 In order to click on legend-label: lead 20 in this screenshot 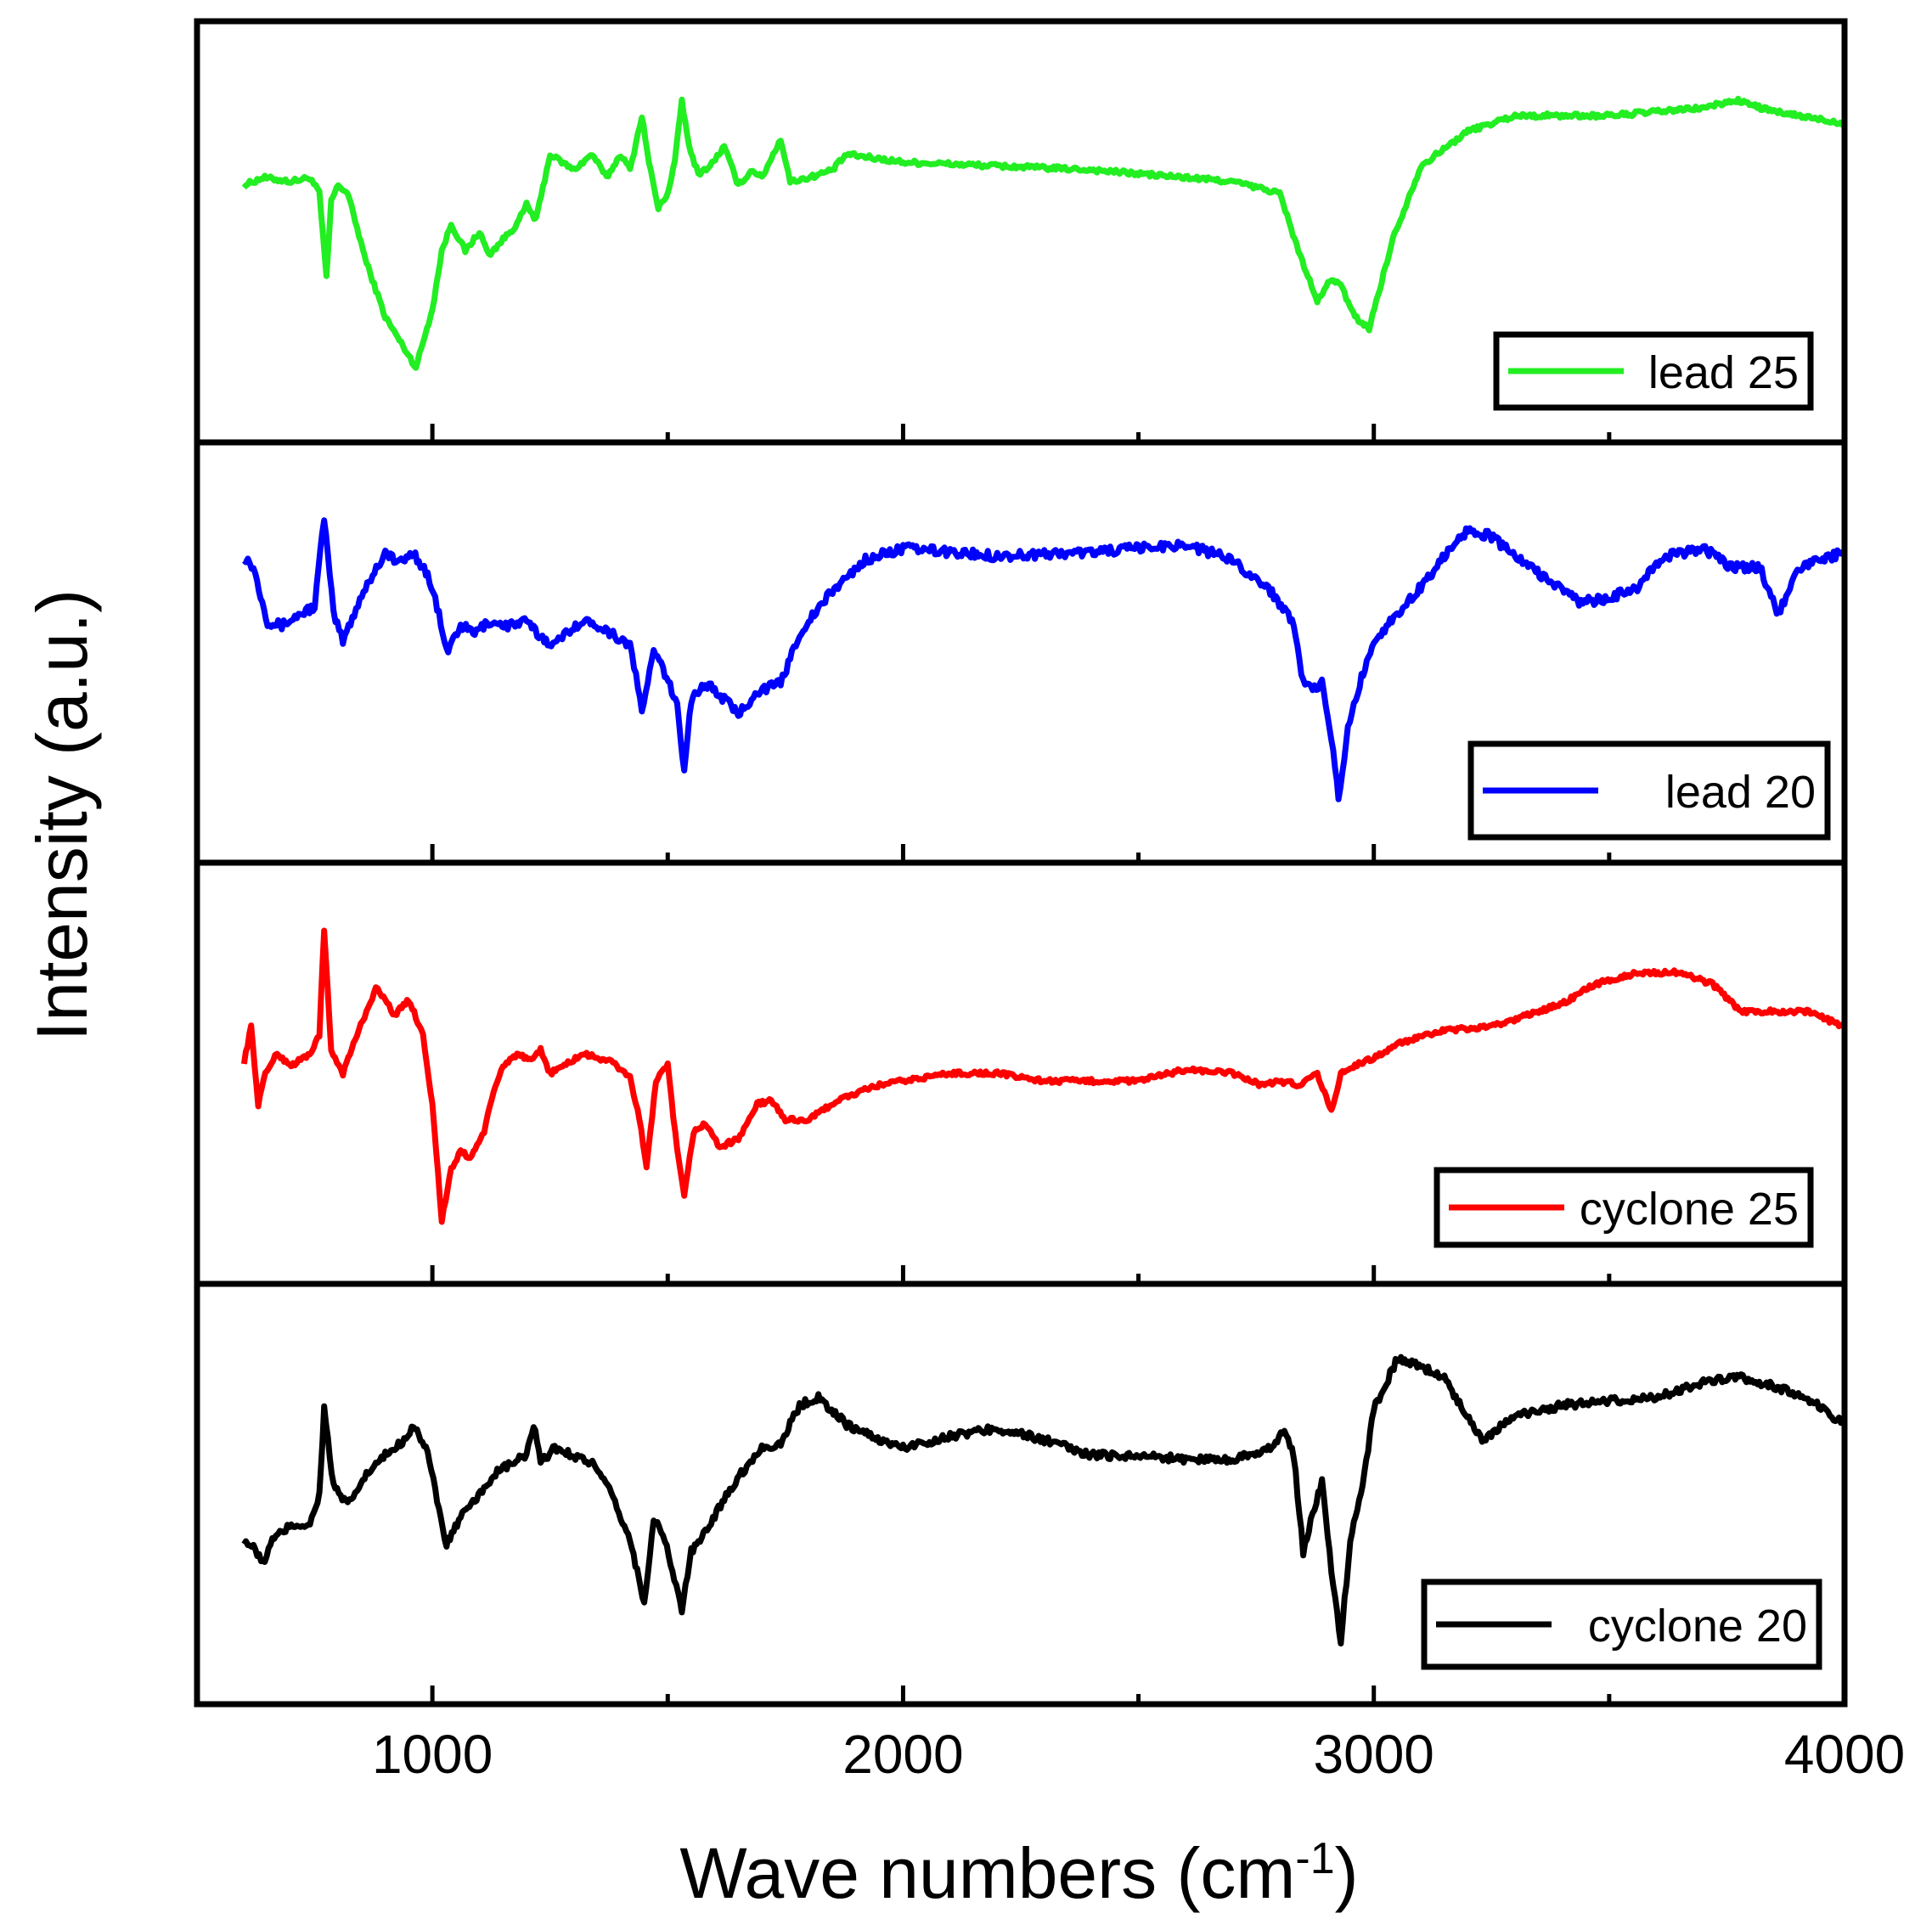, I will do `click(1740, 792)`.